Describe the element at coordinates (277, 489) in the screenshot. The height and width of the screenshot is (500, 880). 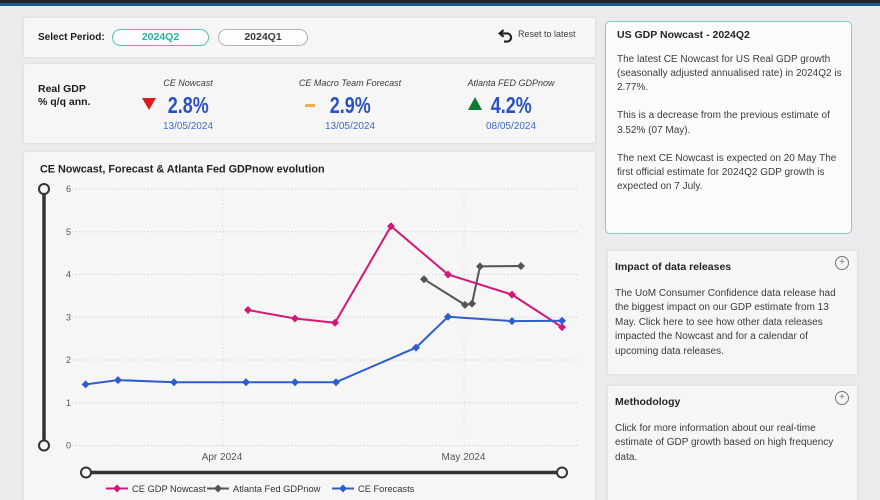
I see `svg-text: Atlanta Fed GDPnow` at that location.